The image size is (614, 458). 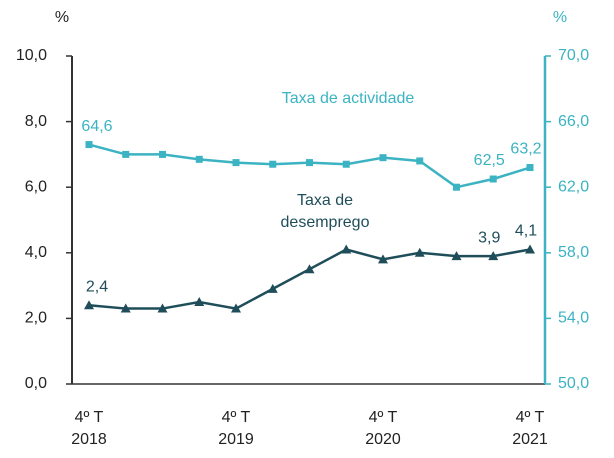 I want to click on y-axis-unit: %, so click(x=62, y=17).